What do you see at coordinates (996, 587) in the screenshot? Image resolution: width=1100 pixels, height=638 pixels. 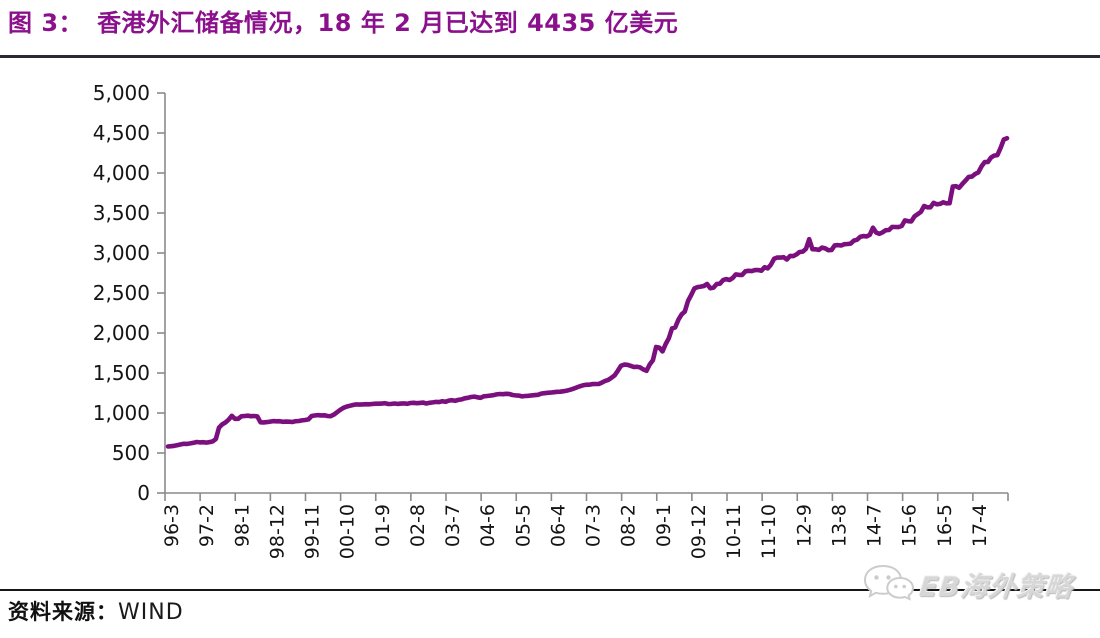 I see `watermark-text: EB海外策略` at bounding box center [996, 587].